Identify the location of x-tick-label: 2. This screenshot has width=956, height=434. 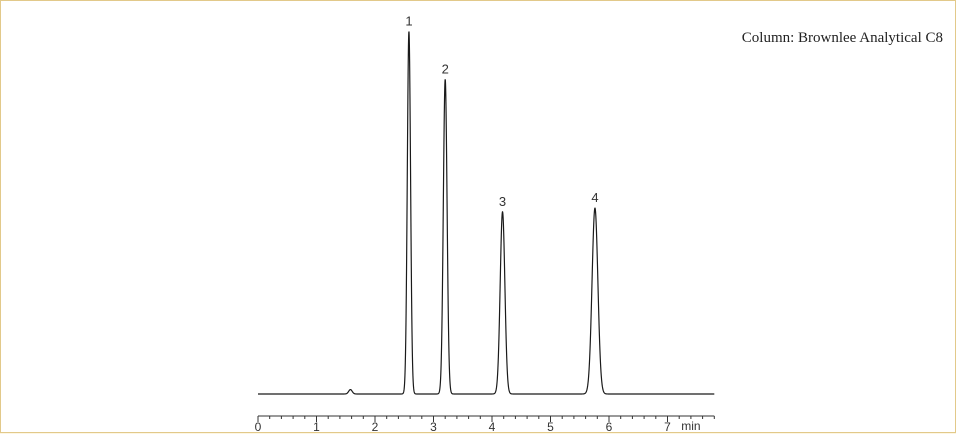
(375, 427).